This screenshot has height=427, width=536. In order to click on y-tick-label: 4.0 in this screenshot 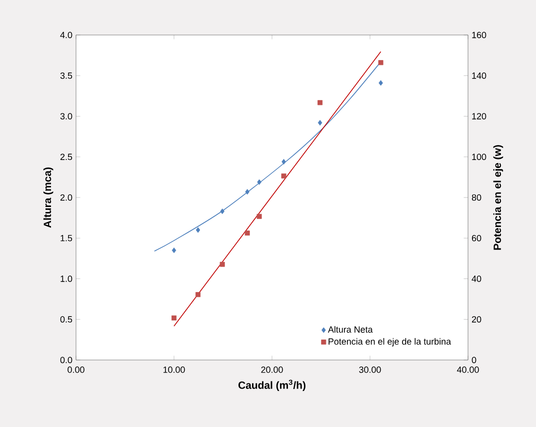, I will do `click(66, 35)`.